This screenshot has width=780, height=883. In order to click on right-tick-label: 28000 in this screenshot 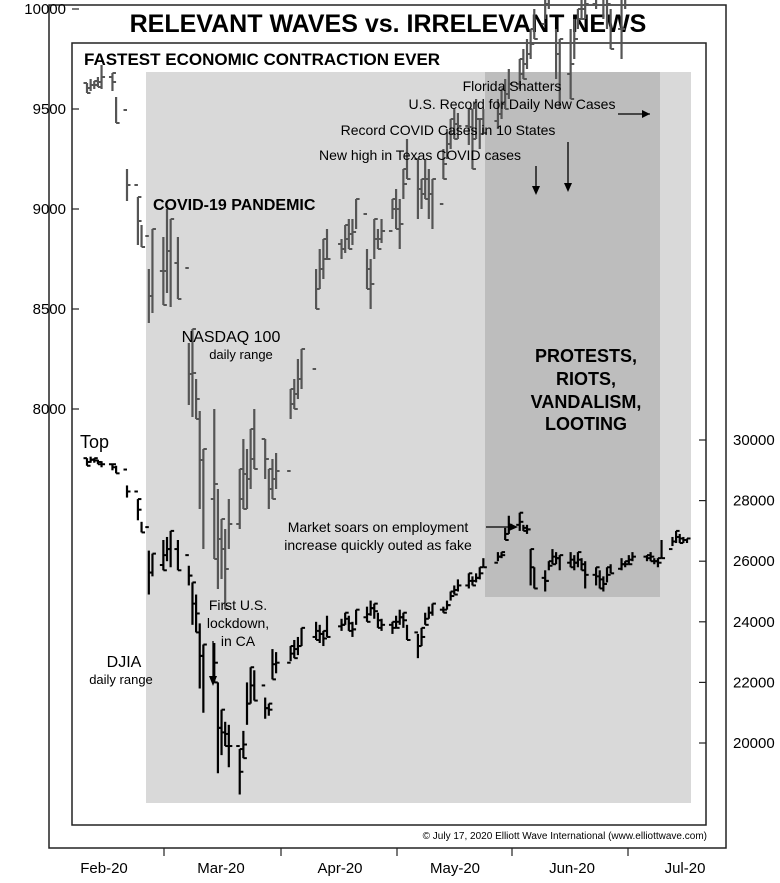, I will do `click(754, 501)`.